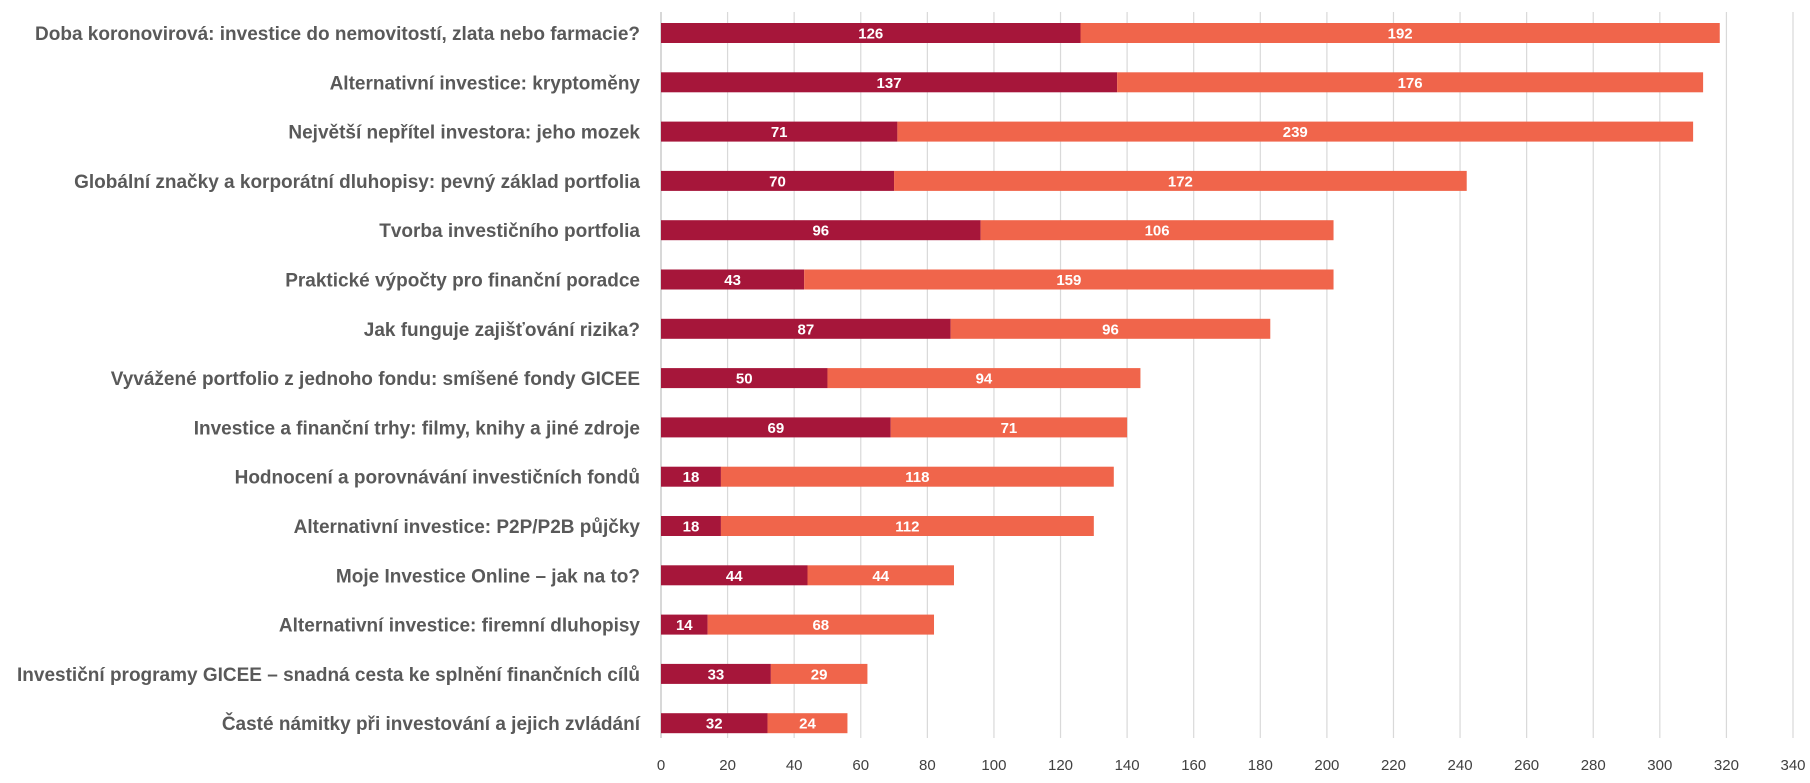 Image resolution: width=1810 pixels, height=783 pixels. What do you see at coordinates (1659, 765) in the screenshot?
I see `x-tick-label: 300` at bounding box center [1659, 765].